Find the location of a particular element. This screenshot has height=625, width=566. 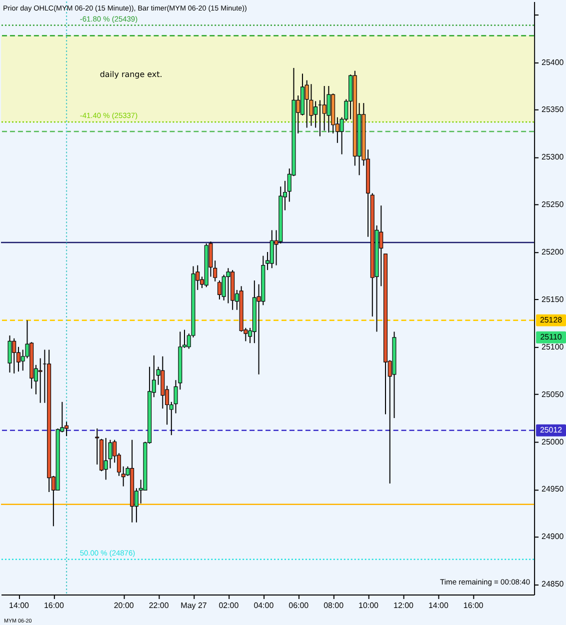

x-tick-label: 04:00 is located at coordinates (264, 605).